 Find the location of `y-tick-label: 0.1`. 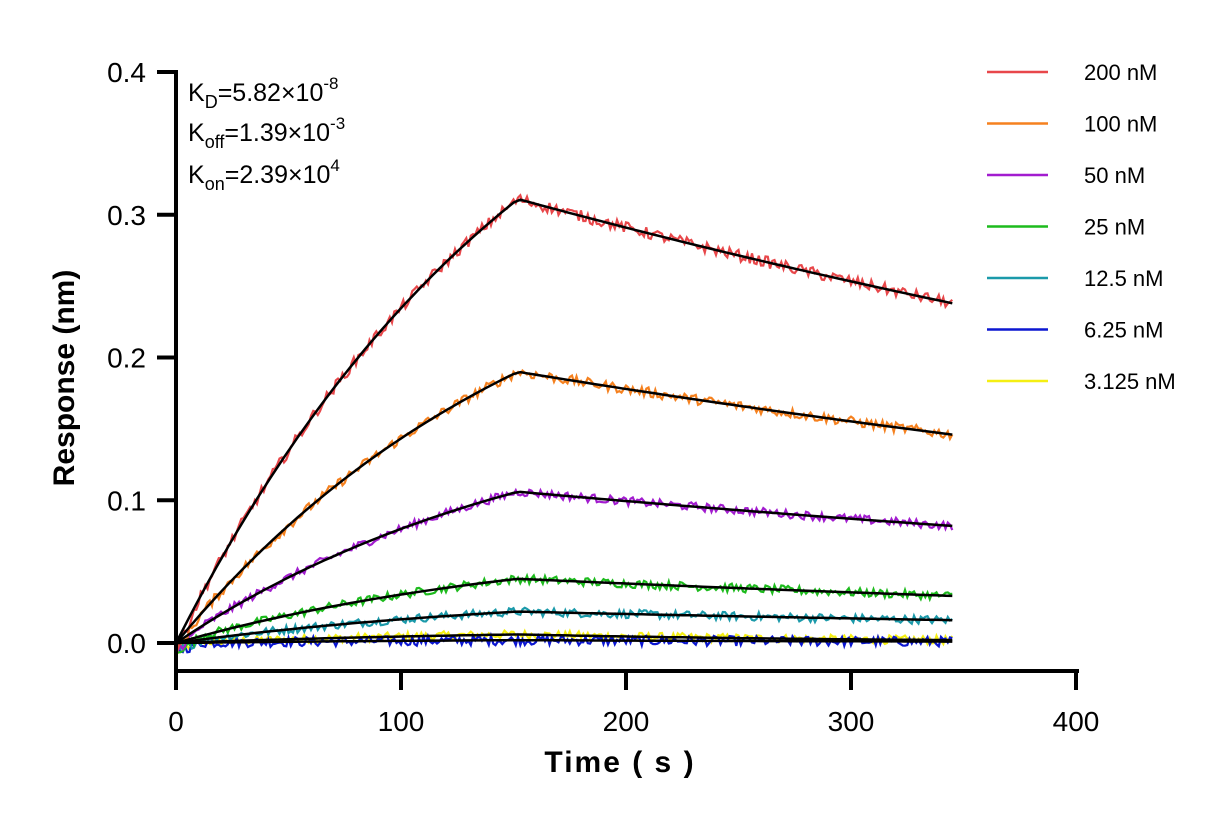

y-tick-label: 0.1 is located at coordinates (126, 500).